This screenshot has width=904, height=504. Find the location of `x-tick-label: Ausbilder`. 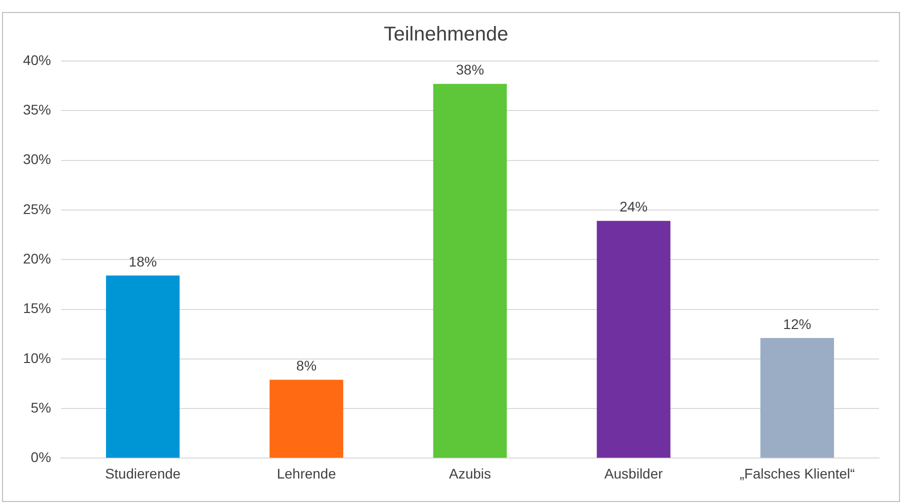

x-tick-label: Ausbilder is located at coordinates (634, 473).